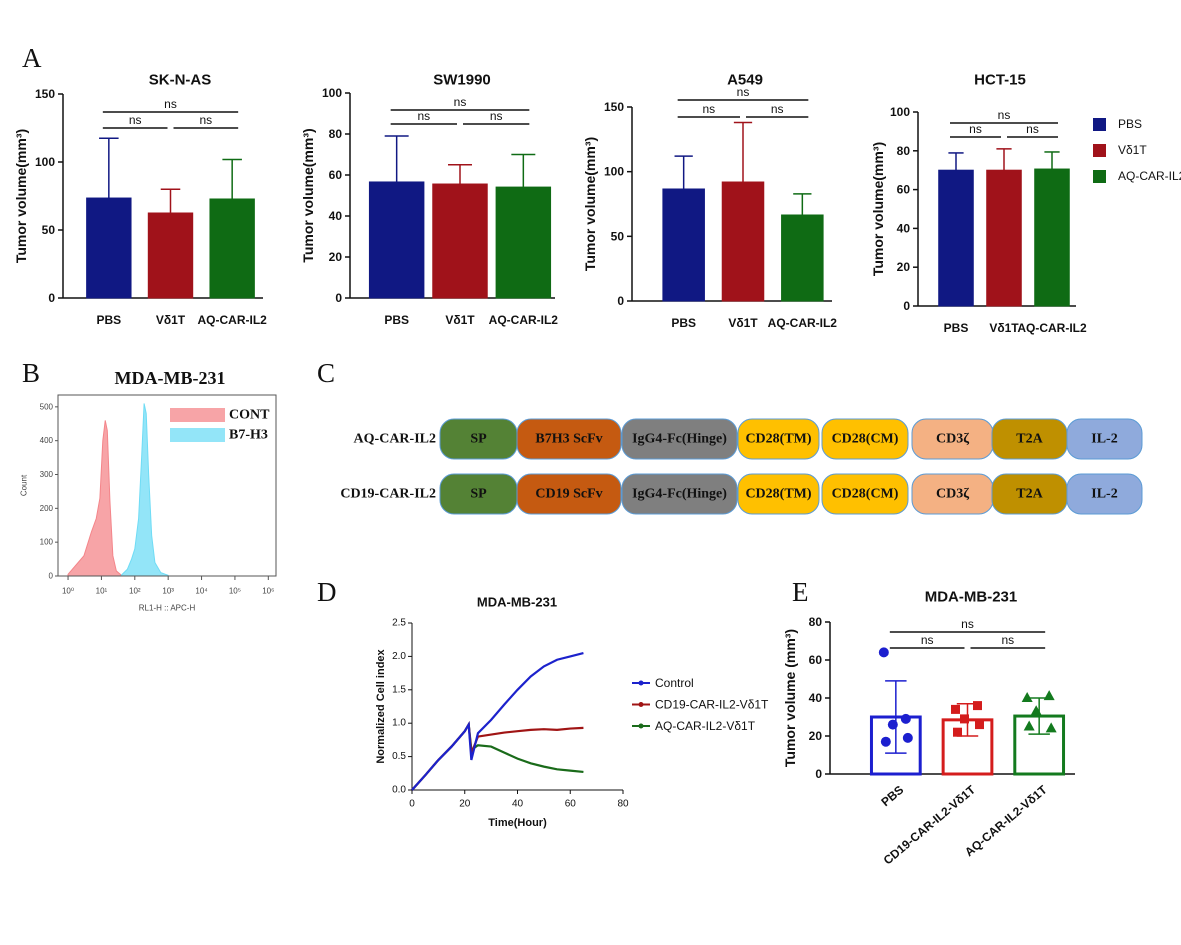  I want to click on panel-letter: D, so click(327, 592).